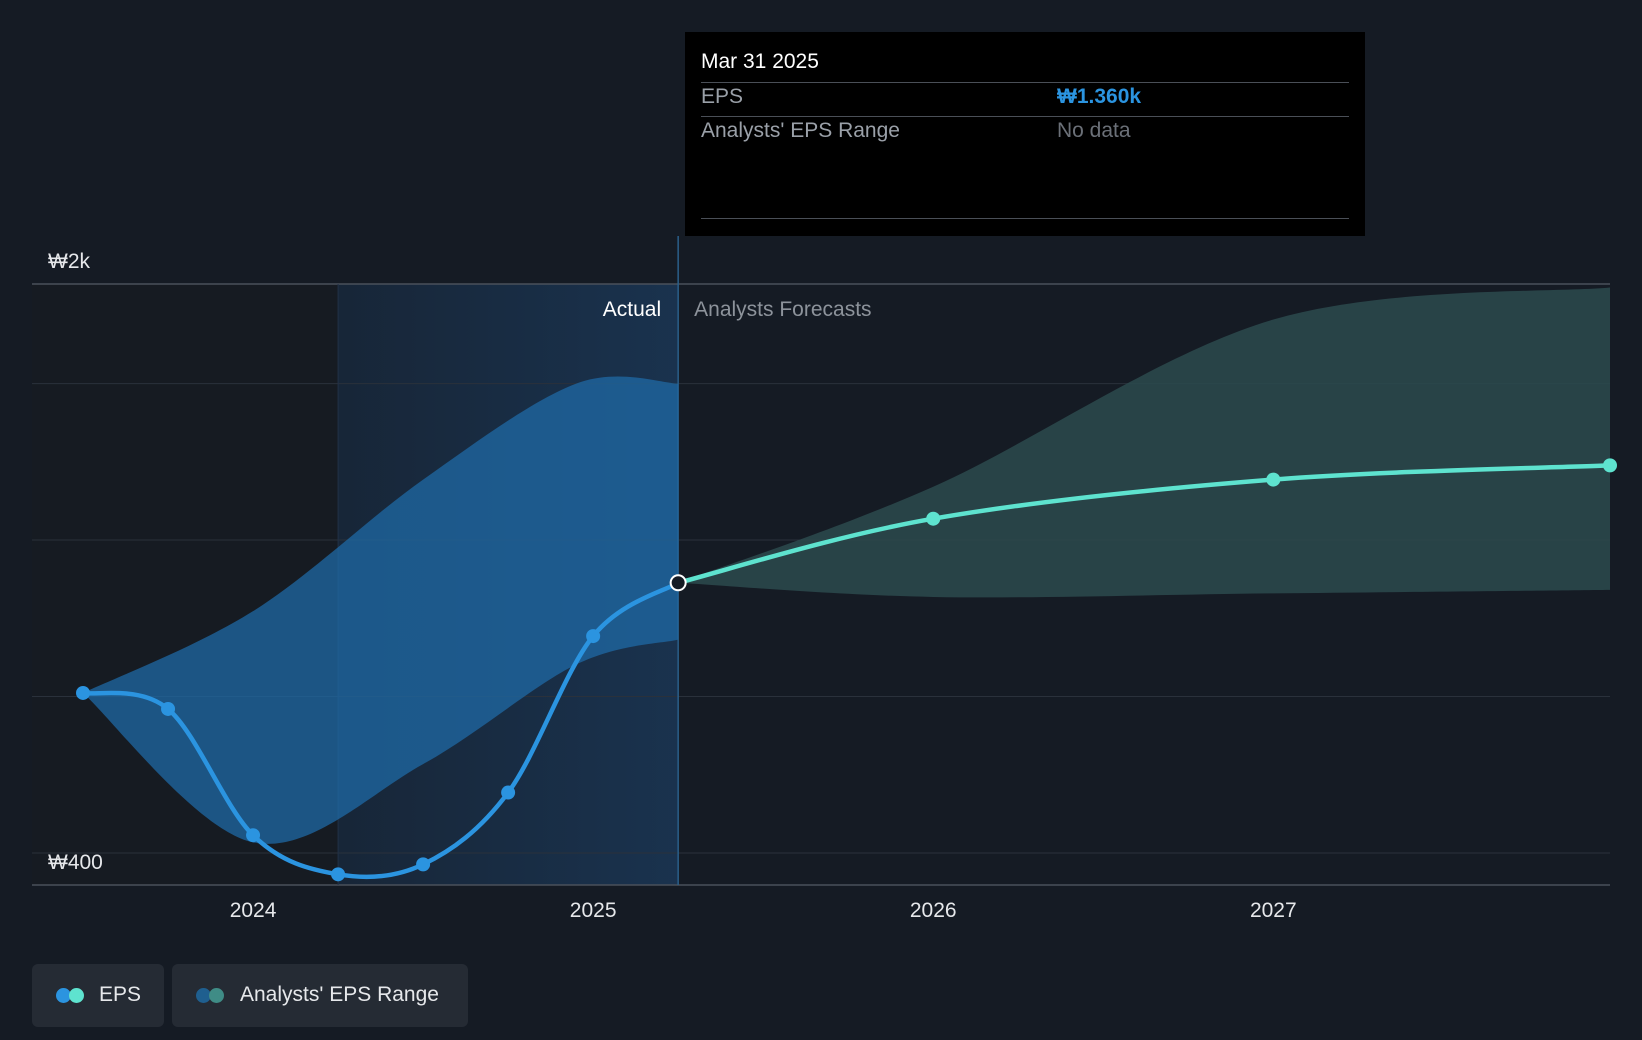  Describe the element at coordinates (593, 910) in the screenshot. I see `x-tick-label: 2025` at that location.